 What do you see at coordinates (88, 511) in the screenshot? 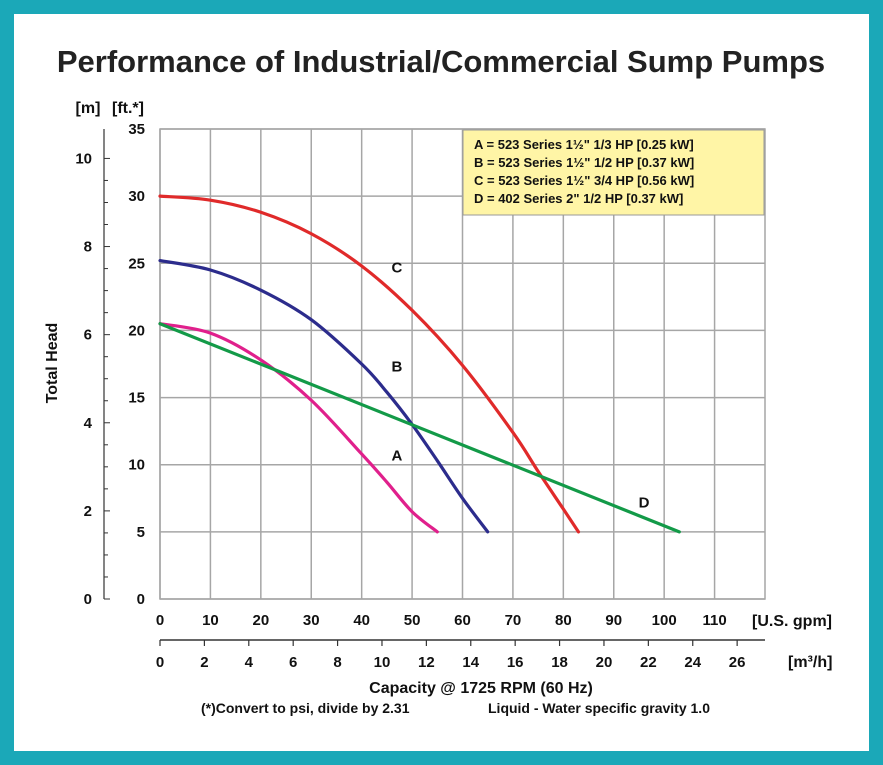
I see `y2-tick-label: 2` at bounding box center [88, 511].